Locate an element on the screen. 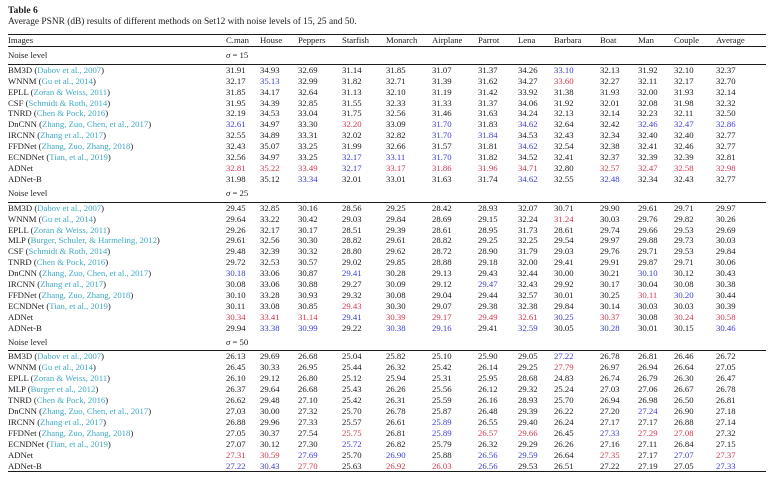 The height and width of the screenshot is (495, 776). psnr-value: 35.12 is located at coordinates (270, 178).